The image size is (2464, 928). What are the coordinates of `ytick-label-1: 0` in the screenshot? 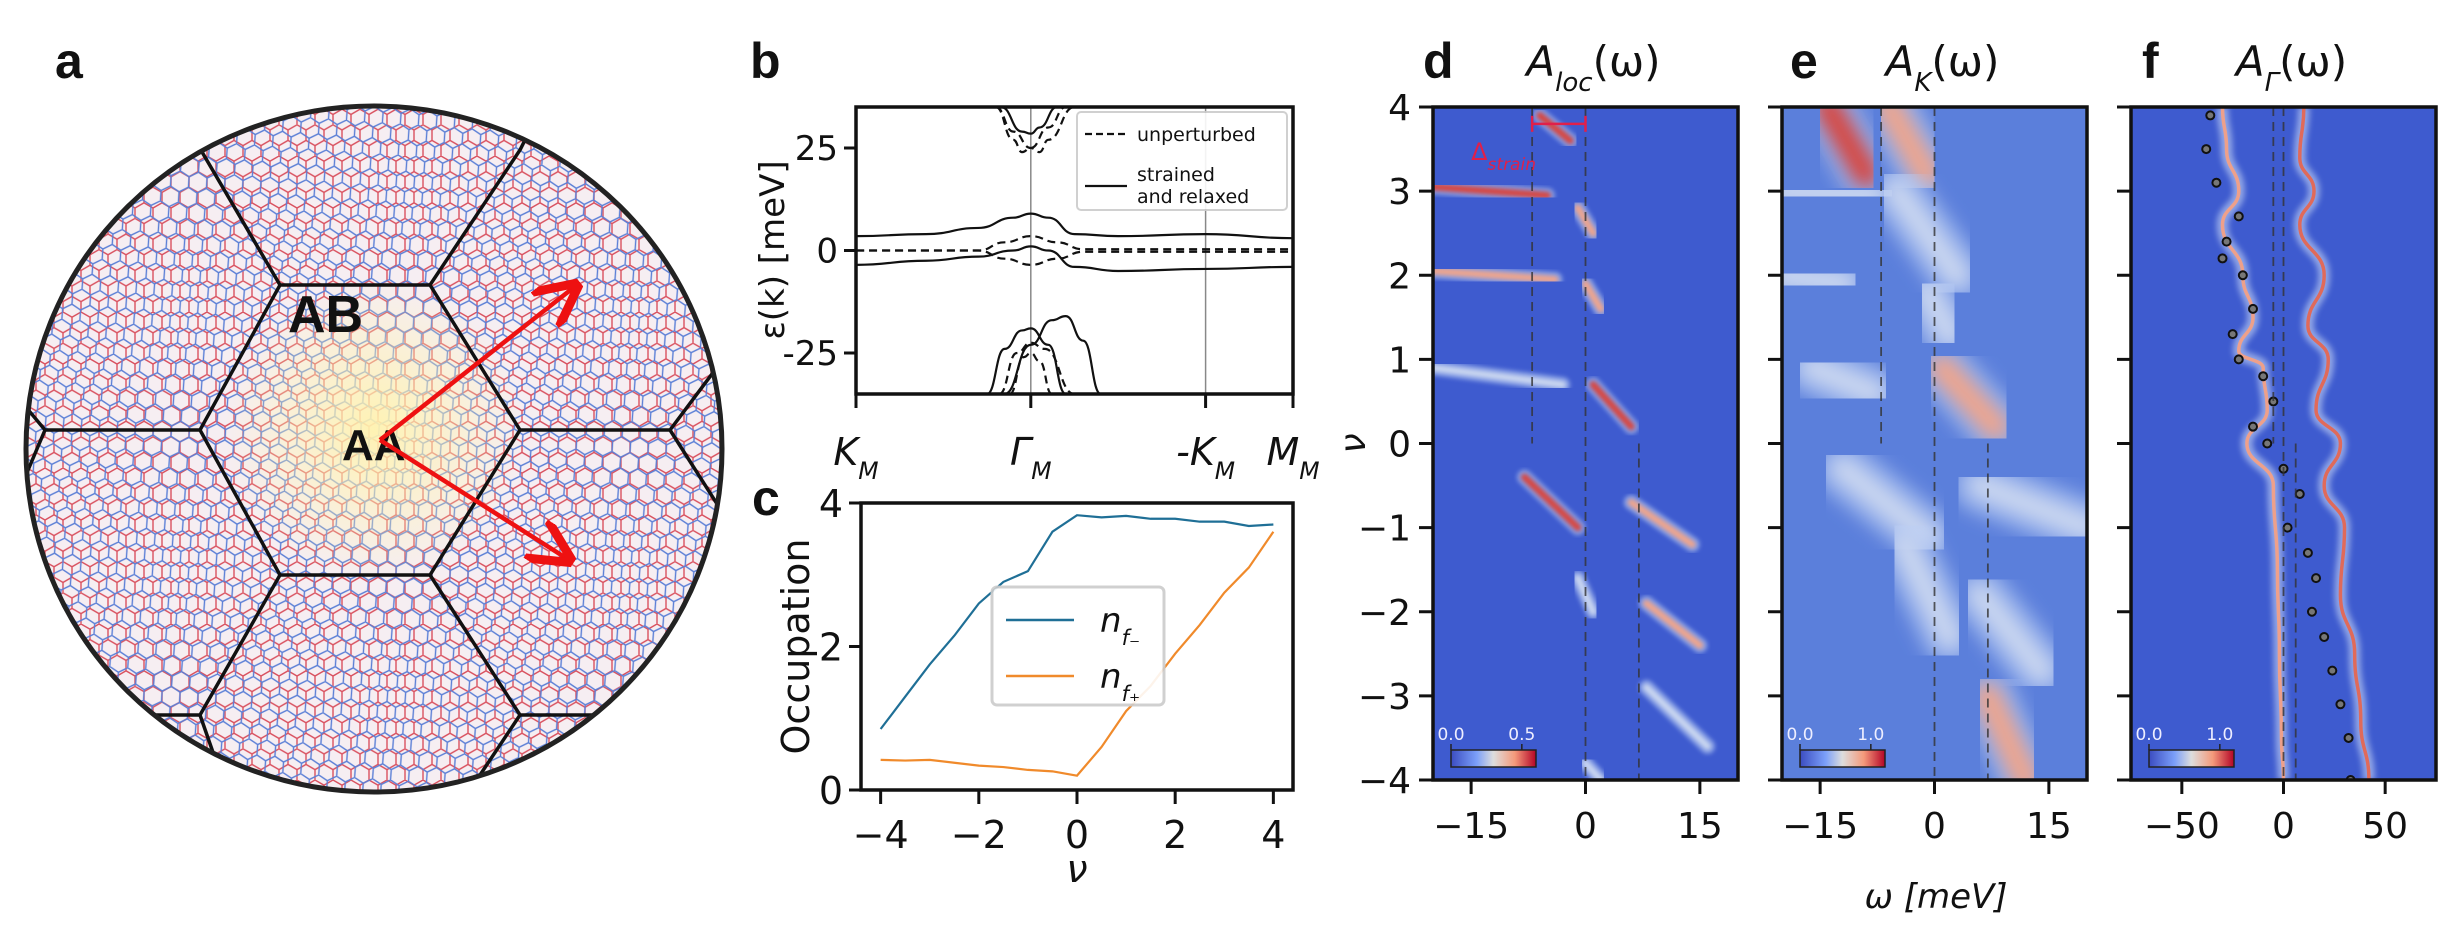 It's located at (827, 252).